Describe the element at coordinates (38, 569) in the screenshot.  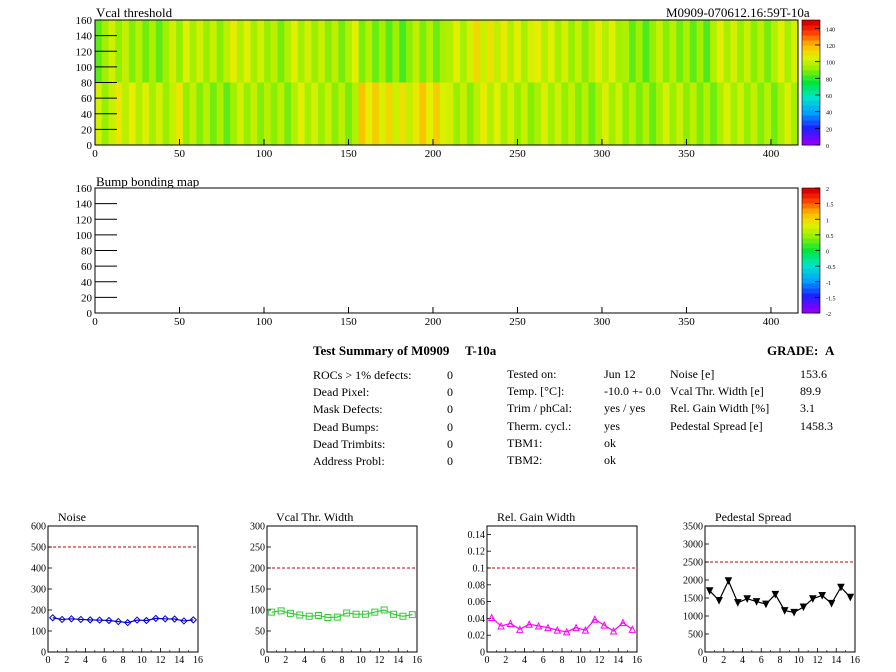
I see `y-tick-label: 400` at that location.